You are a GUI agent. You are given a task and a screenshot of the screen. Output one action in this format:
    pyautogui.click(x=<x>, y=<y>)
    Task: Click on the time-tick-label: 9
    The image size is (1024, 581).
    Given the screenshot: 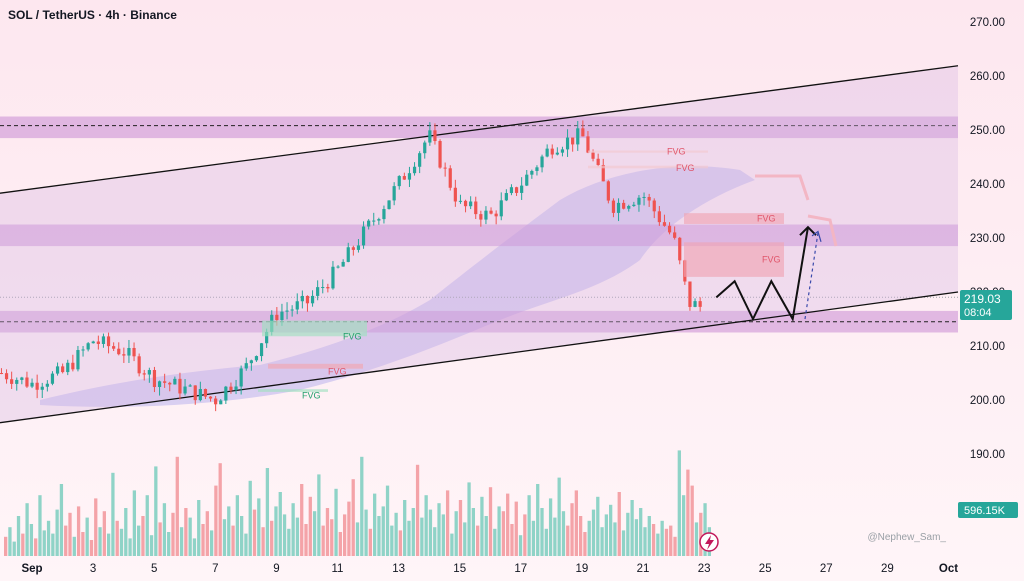 What is the action you would take?
    pyautogui.click(x=276, y=569)
    